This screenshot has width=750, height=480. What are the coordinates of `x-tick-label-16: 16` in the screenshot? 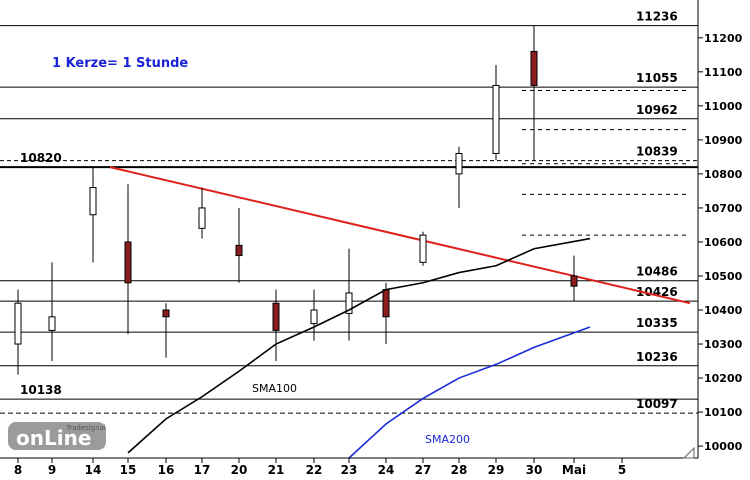 It's located at (166, 470).